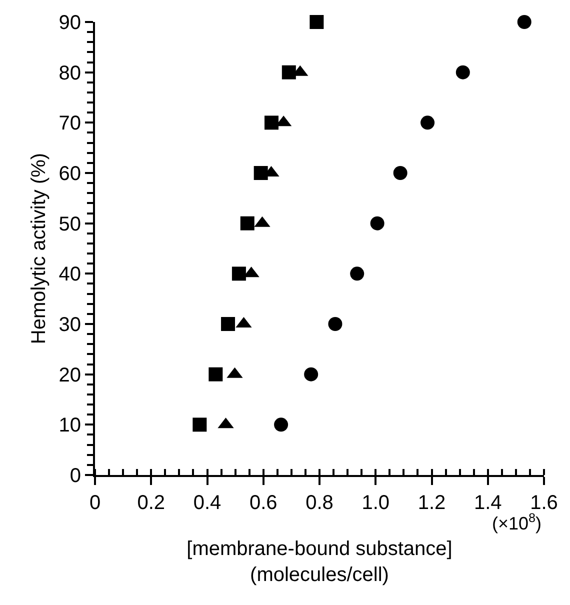 This screenshot has height=605, width=570. I want to click on y-tick-label: 10, so click(69, 425).